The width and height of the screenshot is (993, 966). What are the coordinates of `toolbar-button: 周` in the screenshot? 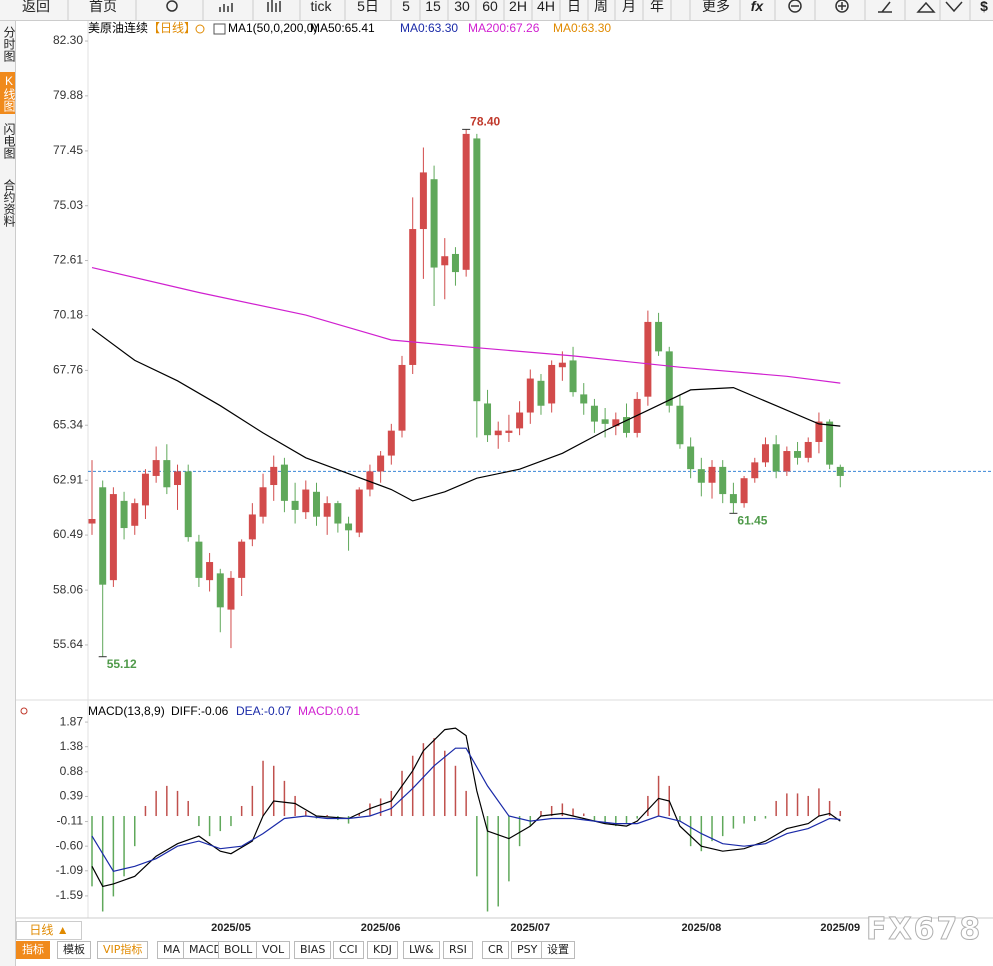 It's located at (601, 7).